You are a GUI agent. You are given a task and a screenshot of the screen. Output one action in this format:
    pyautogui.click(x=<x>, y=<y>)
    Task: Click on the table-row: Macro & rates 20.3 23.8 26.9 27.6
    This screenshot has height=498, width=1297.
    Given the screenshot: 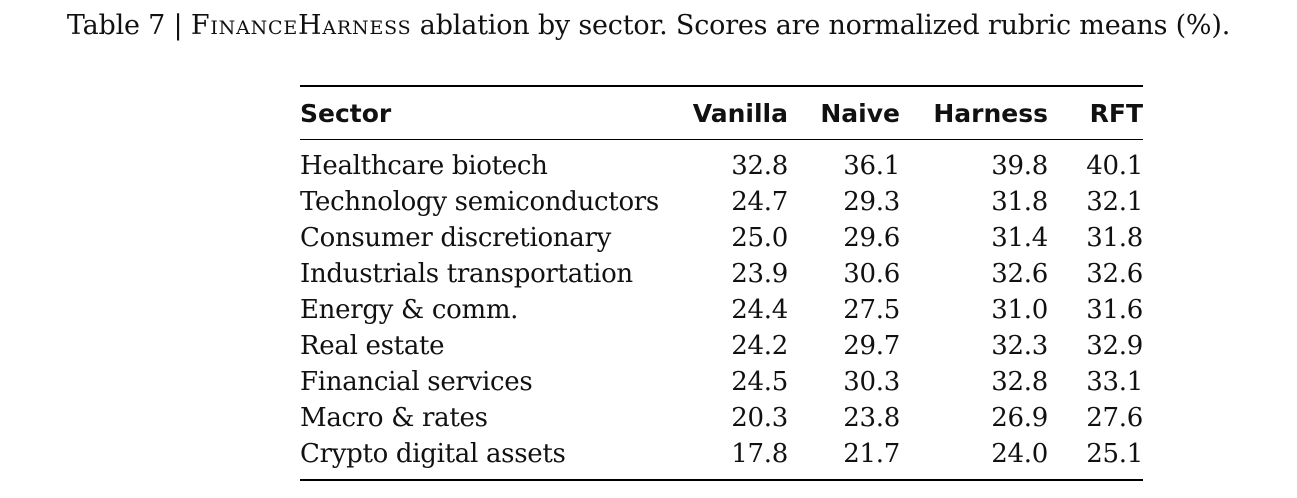 What is the action you would take?
    pyautogui.click(x=721, y=418)
    